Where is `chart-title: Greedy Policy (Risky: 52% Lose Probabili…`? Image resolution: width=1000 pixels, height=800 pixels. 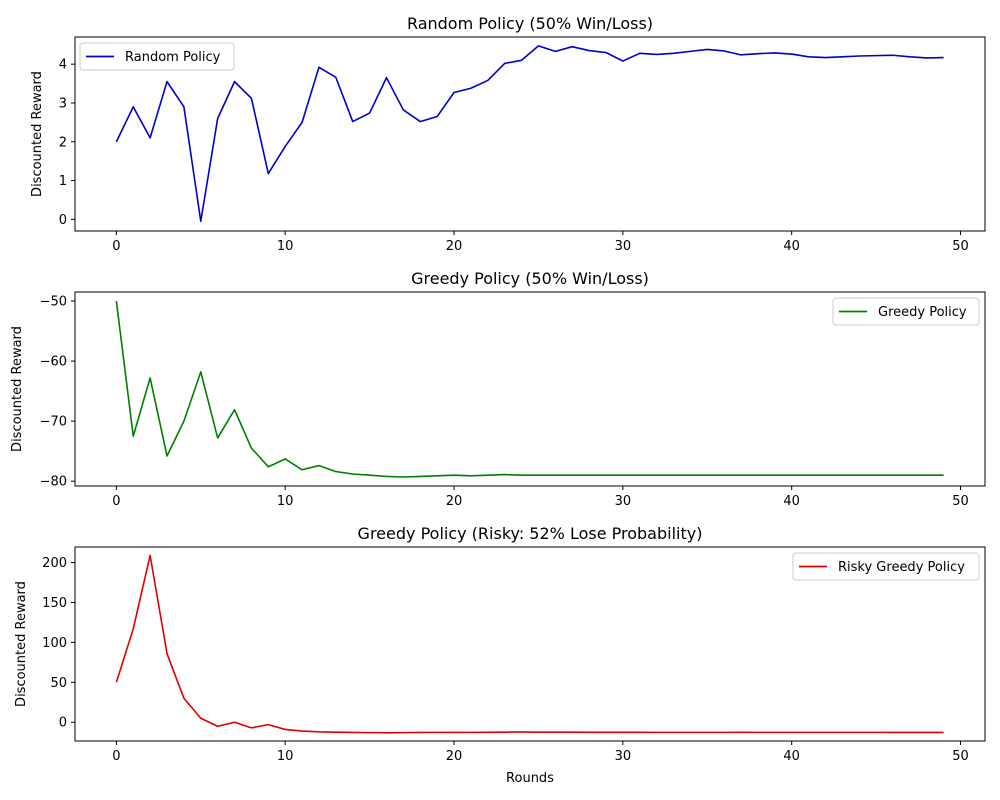 chart-title: Greedy Policy (Risky: 52% Lose Probabili… is located at coordinates (530, 533).